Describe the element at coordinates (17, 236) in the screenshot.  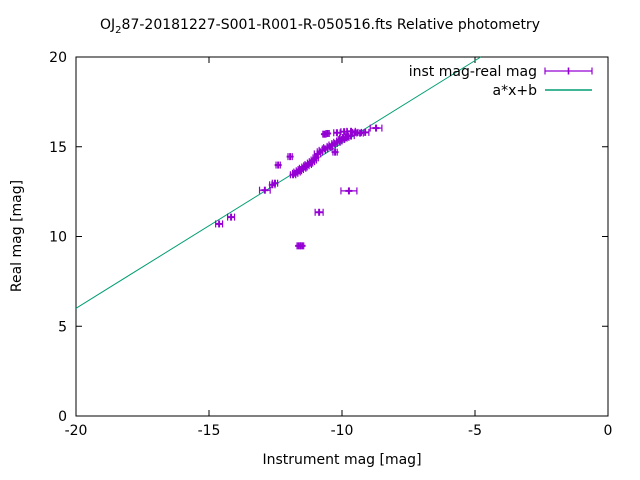
I see `y-axis-label: Real mag [mag]` at that location.